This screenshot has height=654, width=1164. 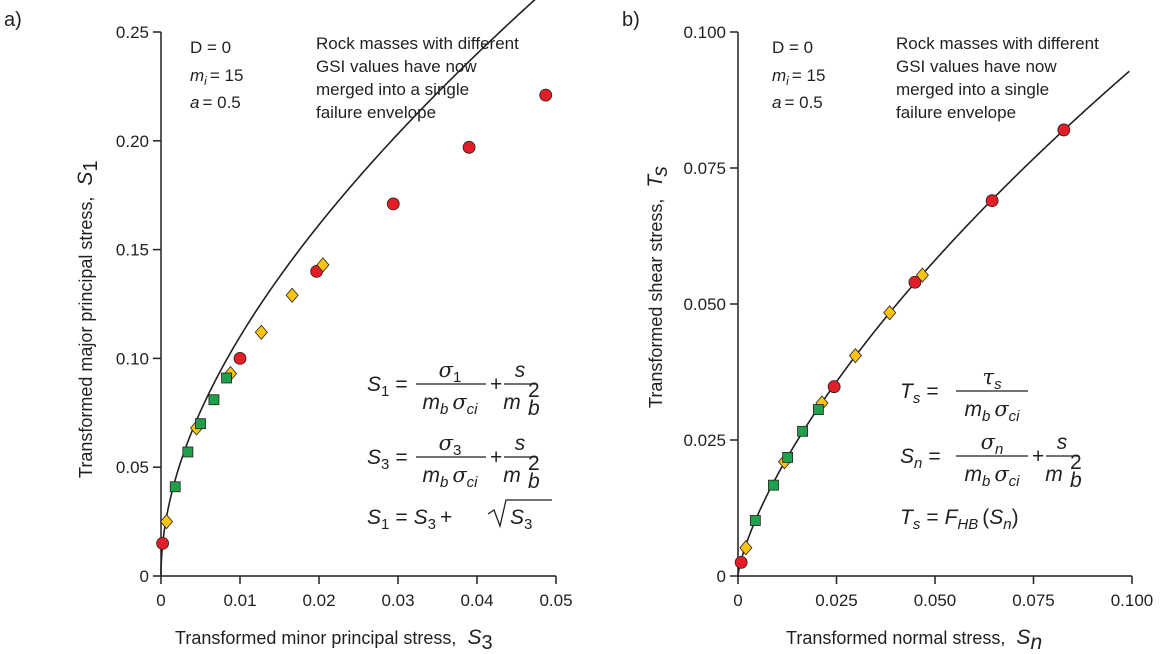 I want to click on panel-a-y-axis-label: Transformed major principal stress, S1, so click(x=88, y=319).